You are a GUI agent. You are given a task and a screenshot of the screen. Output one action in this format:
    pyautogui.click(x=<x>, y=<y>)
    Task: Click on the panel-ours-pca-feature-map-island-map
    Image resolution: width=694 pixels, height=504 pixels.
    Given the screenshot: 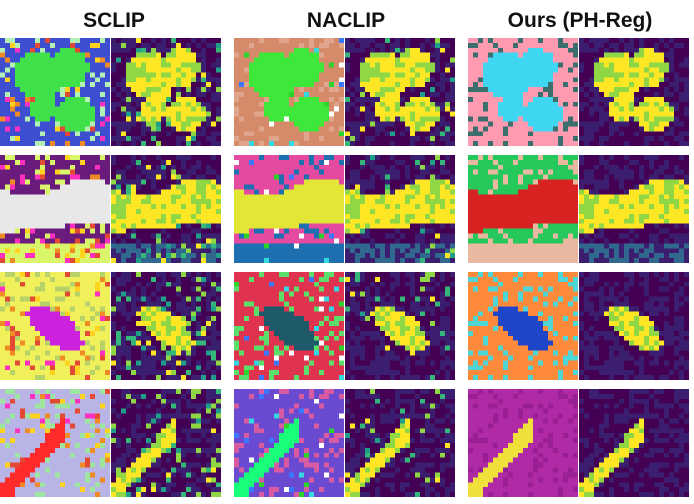 What is the action you would take?
    pyautogui.click(x=523, y=326)
    